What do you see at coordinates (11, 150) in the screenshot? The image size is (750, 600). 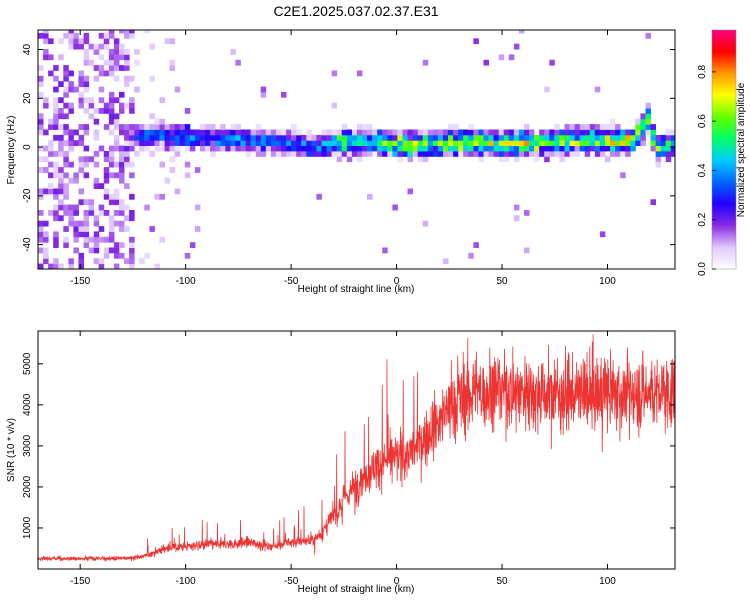 I see `spectrogram-y-label: Frequency (Hz)` at bounding box center [11, 150].